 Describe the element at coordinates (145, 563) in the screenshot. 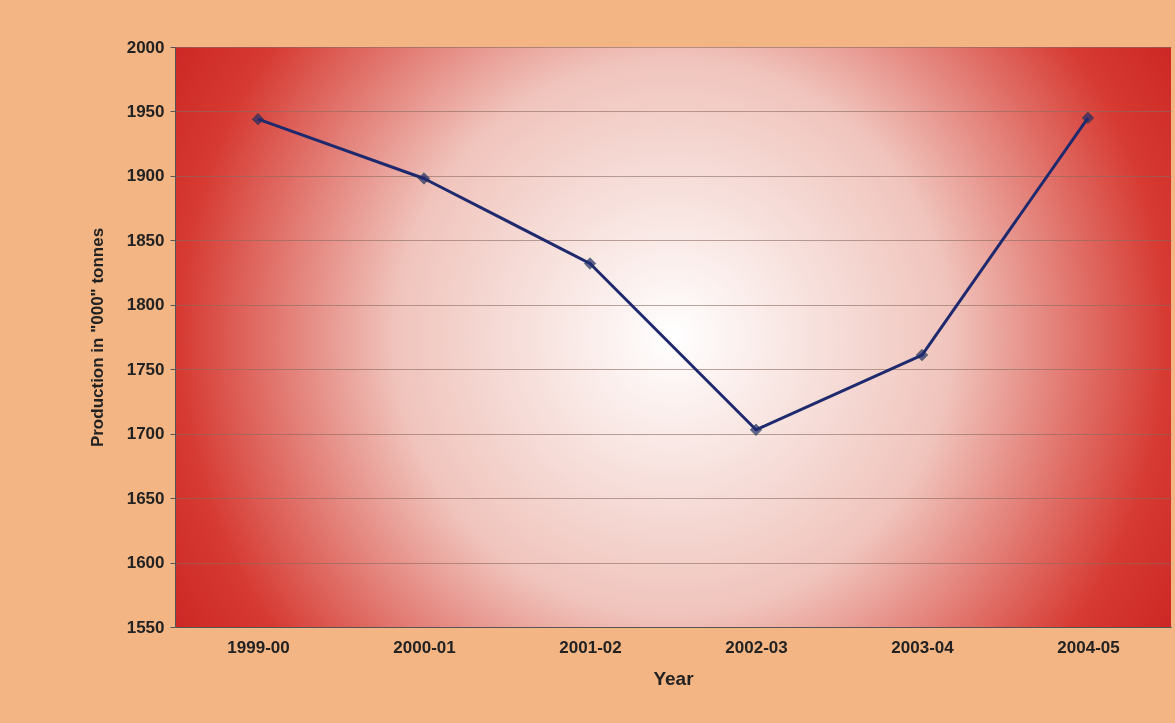

I see `y-tick-label: 1600` at that location.